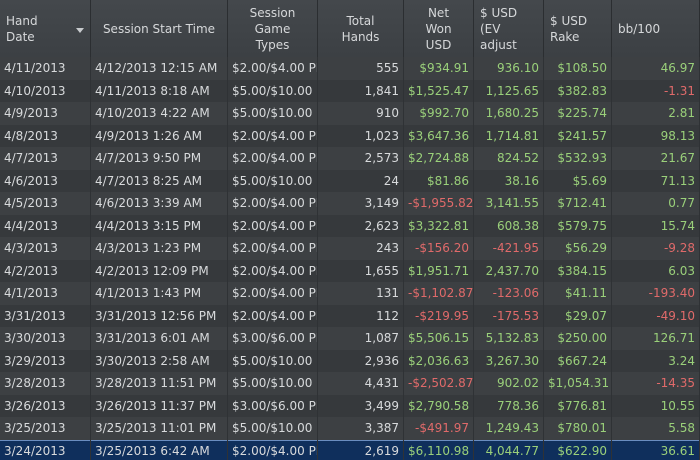  I want to click on column-header-total-hands: Total Hands, so click(361, 28).